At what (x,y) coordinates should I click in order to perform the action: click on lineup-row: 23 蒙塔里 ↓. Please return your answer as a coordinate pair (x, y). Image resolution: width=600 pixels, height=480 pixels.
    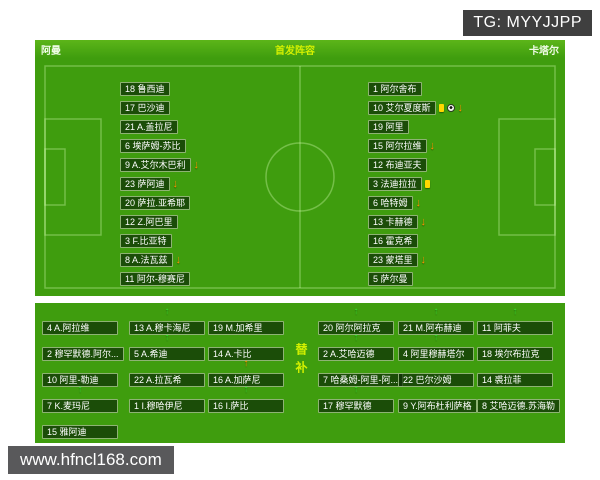
    Looking at the image, I should click on (397, 260).